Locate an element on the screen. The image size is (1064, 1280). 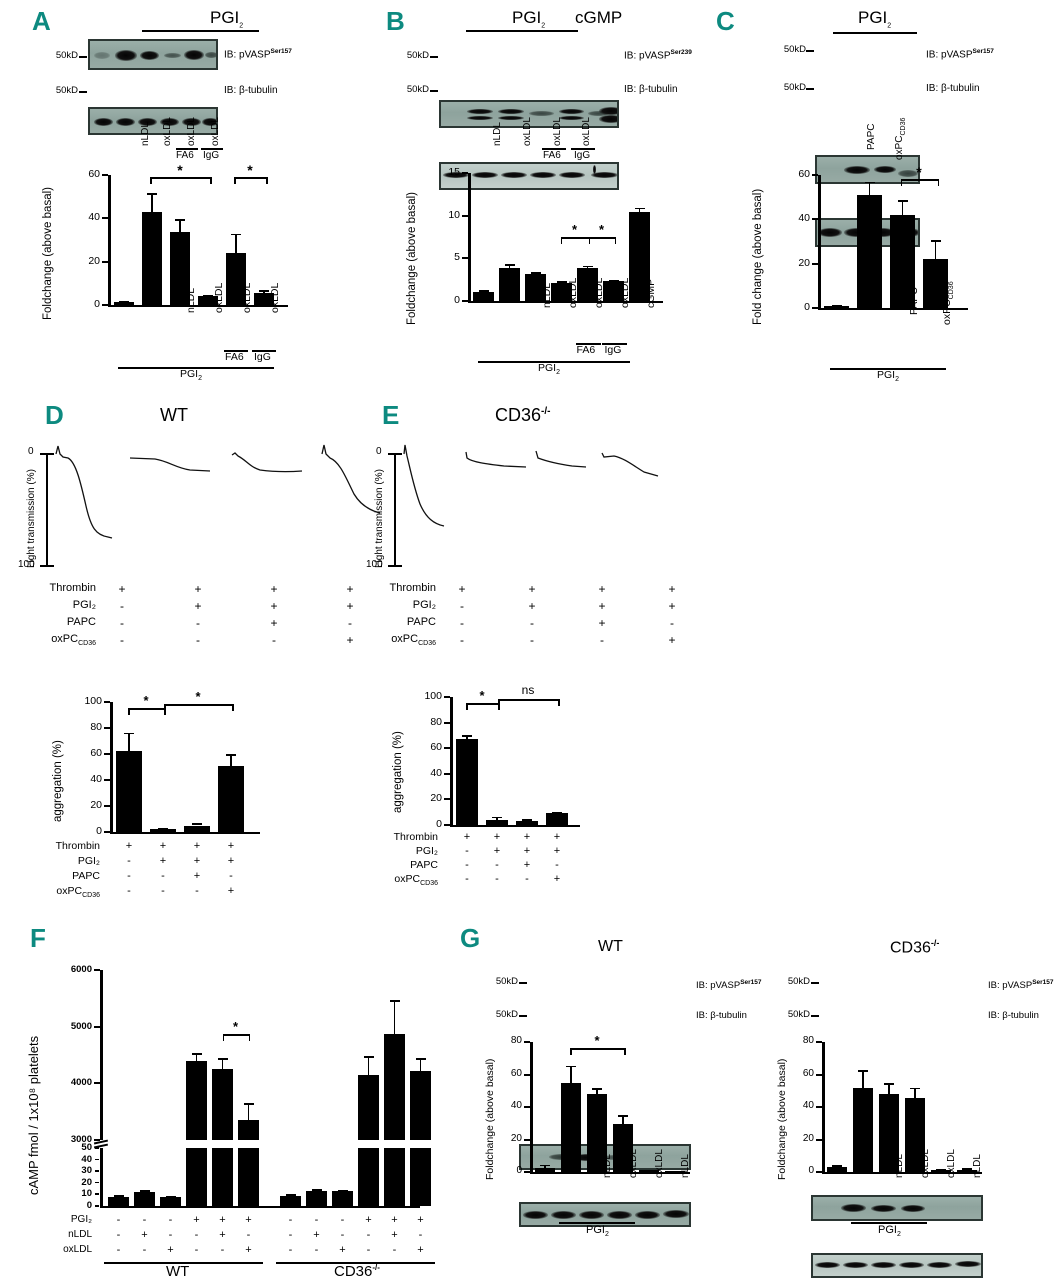
y-tick-label: 100 is located at coordinates (433, 696).